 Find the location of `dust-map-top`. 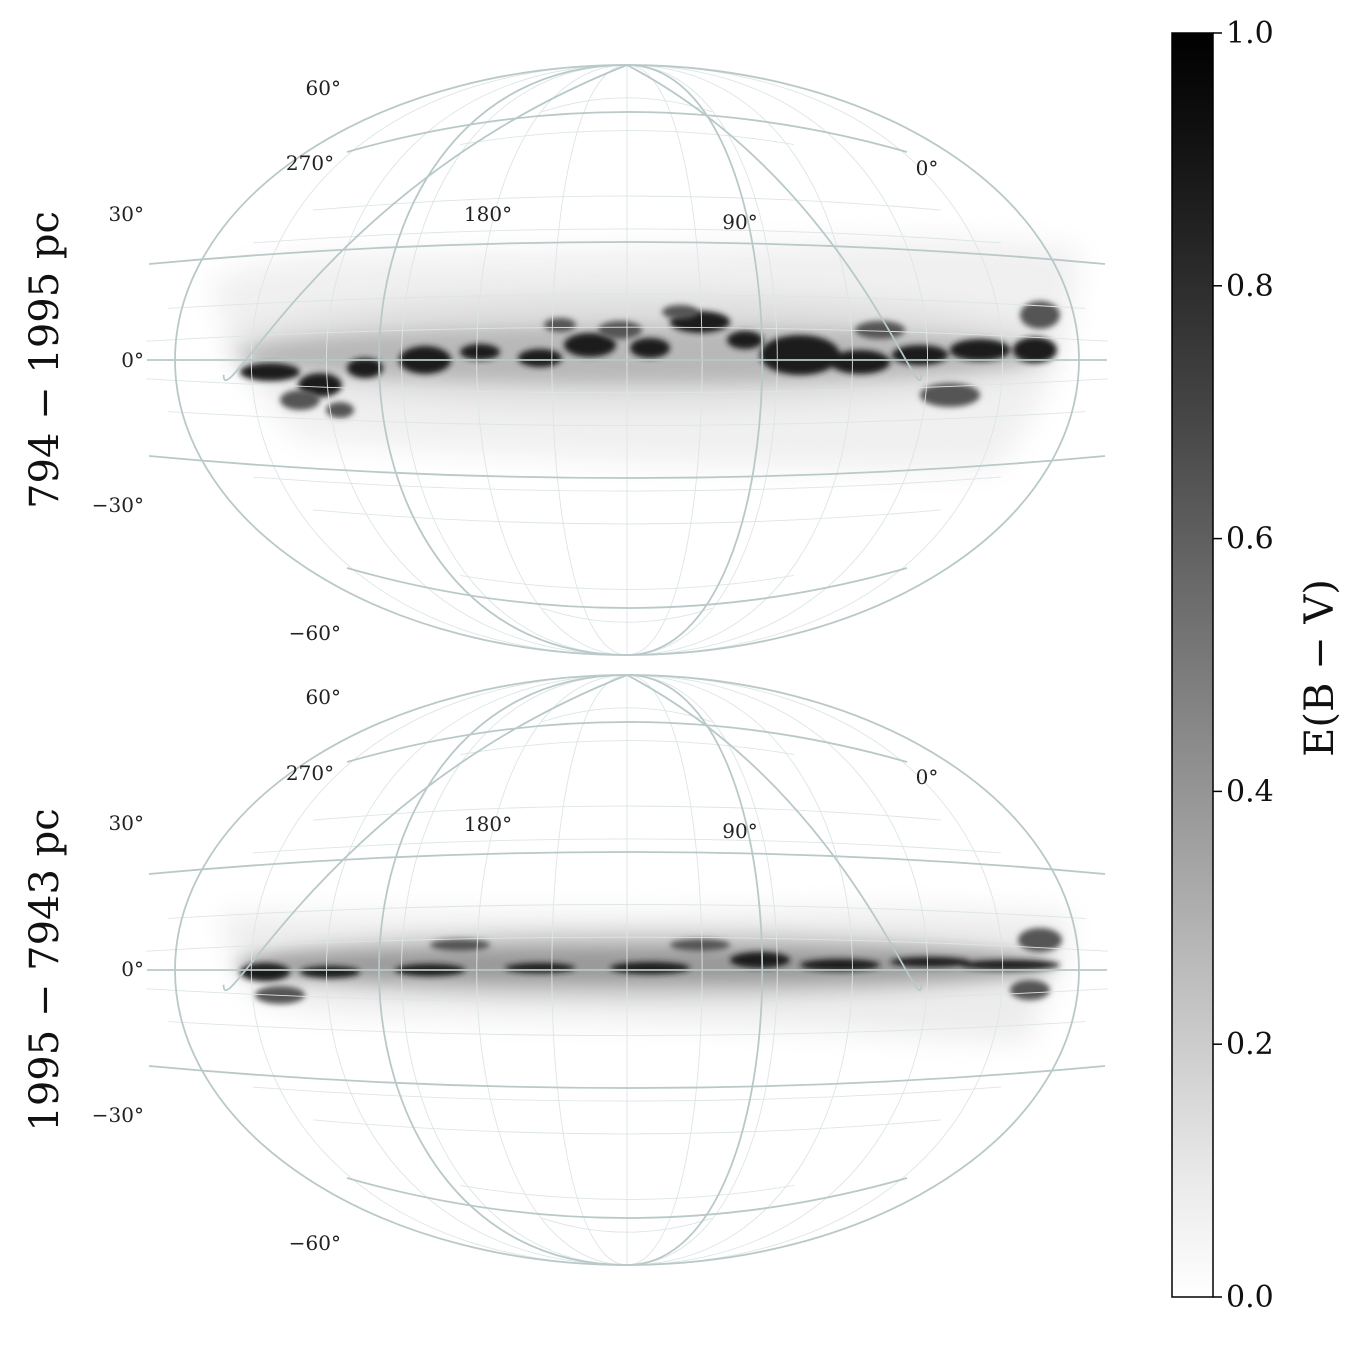

dust-map-top is located at coordinates (645, 354).